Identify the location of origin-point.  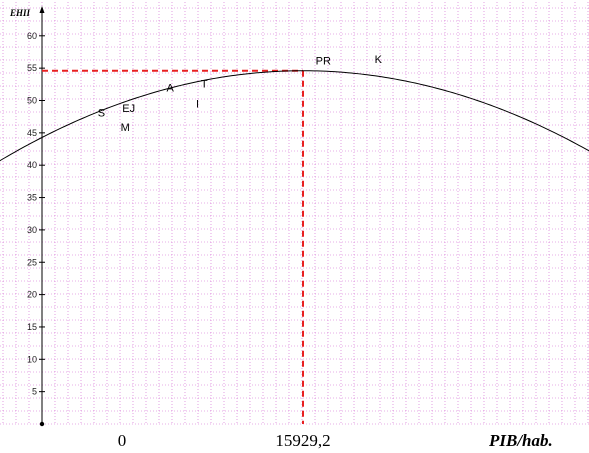
(42, 424).